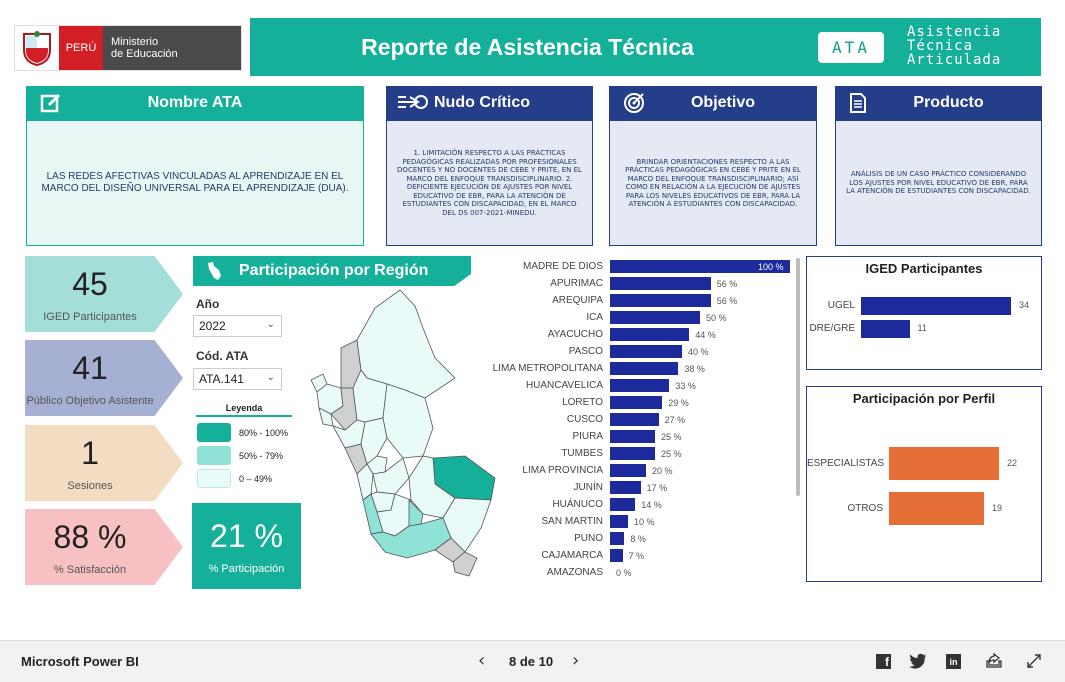  I want to click on legend-swatch-mid, so click(214, 455).